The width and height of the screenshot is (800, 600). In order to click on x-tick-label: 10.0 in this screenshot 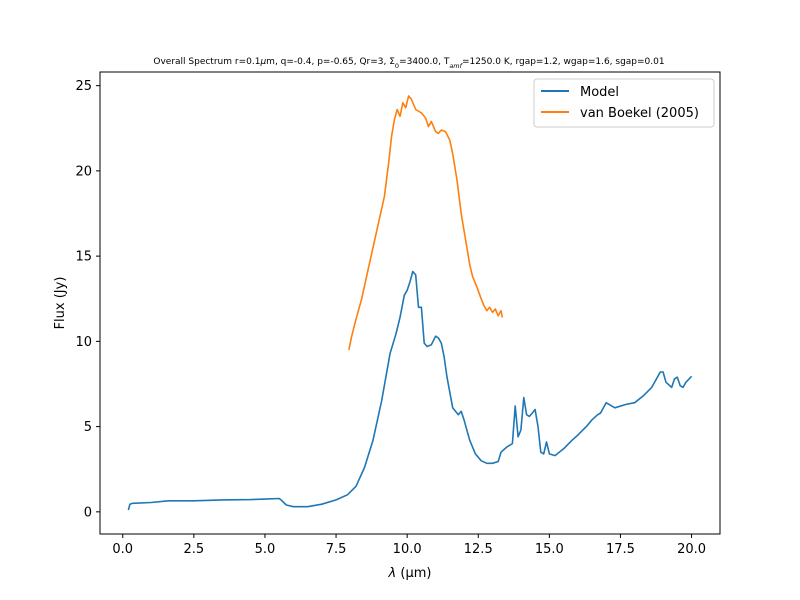, I will do `click(407, 549)`.